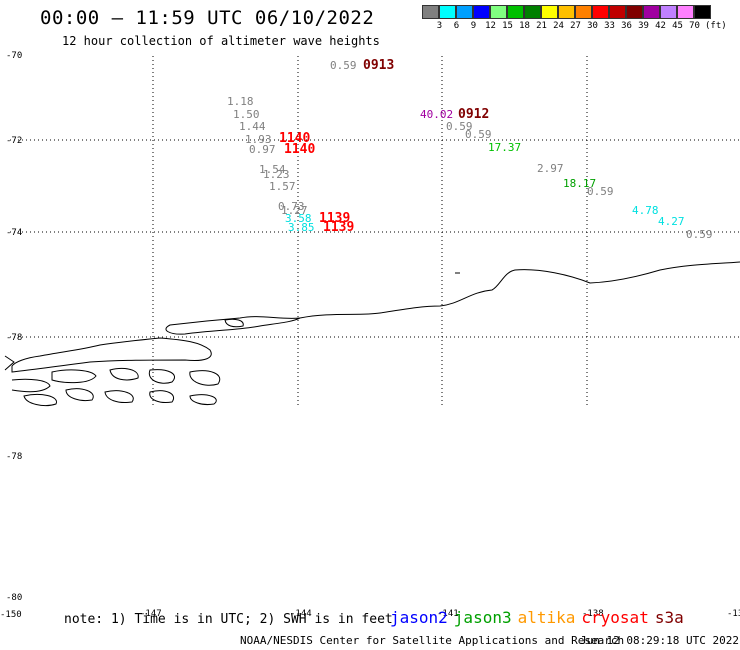  Describe the element at coordinates (456, 26) in the screenshot. I see `legend-label: 6` at that location.